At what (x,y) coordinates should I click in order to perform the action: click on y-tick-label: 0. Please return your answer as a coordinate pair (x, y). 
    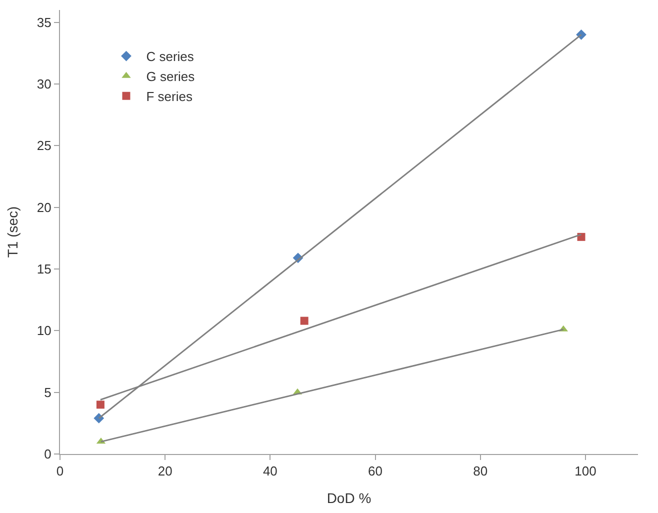
    Looking at the image, I should click on (48, 454).